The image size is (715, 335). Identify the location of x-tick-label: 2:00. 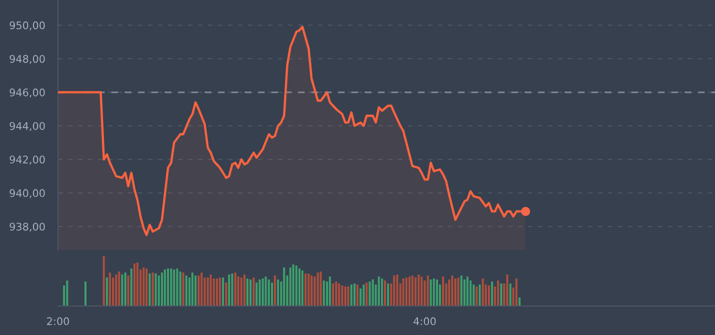
(58, 321).